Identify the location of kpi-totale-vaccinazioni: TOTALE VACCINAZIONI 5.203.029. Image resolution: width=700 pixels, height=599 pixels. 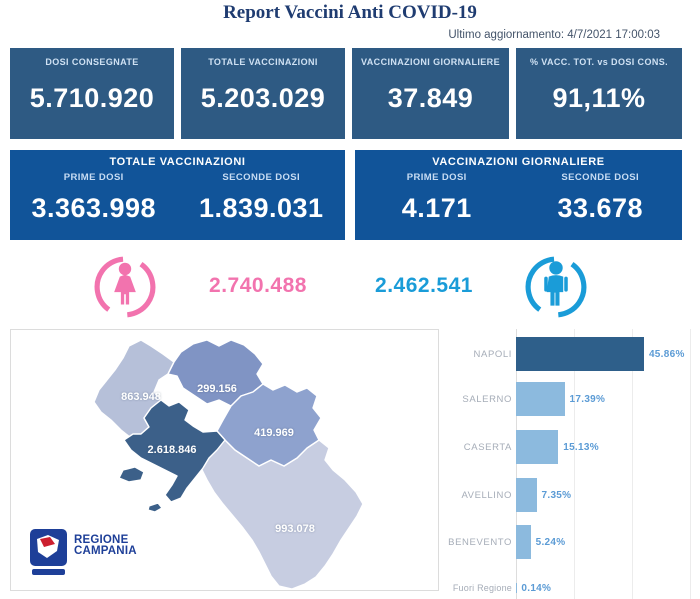
(263, 93).